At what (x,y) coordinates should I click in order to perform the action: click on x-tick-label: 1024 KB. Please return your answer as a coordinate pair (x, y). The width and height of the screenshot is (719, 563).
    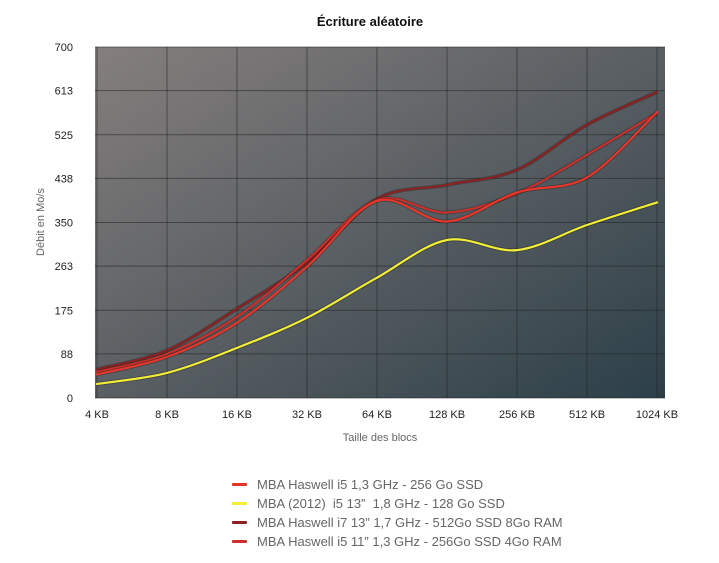
    Looking at the image, I should click on (657, 415).